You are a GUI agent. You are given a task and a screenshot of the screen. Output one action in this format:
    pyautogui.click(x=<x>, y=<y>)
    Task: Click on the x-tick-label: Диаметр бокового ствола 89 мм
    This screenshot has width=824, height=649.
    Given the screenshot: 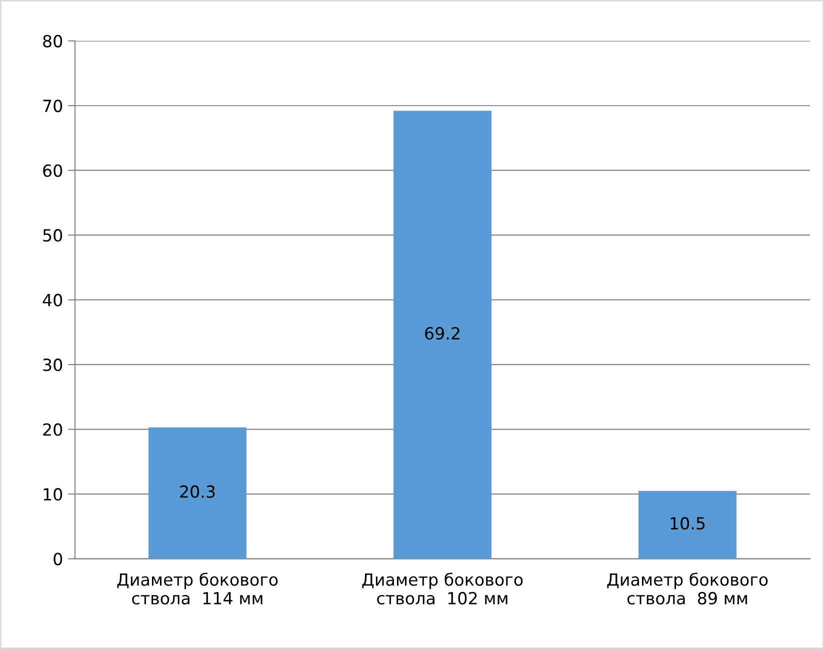 What is the action you would take?
    pyautogui.click(x=687, y=588)
    